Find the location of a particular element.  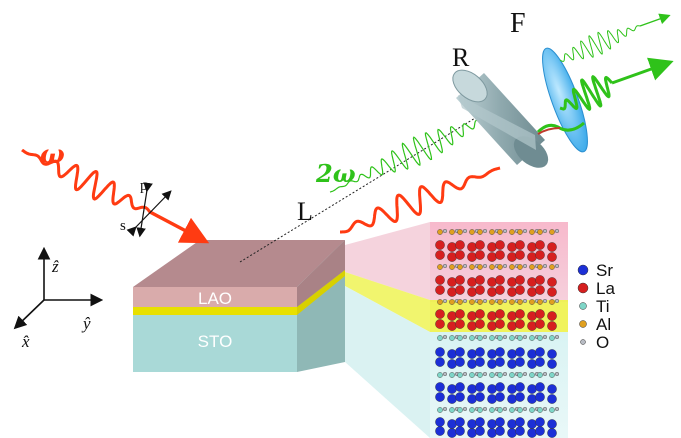

sample-side-lao is located at coordinates (321, 273).